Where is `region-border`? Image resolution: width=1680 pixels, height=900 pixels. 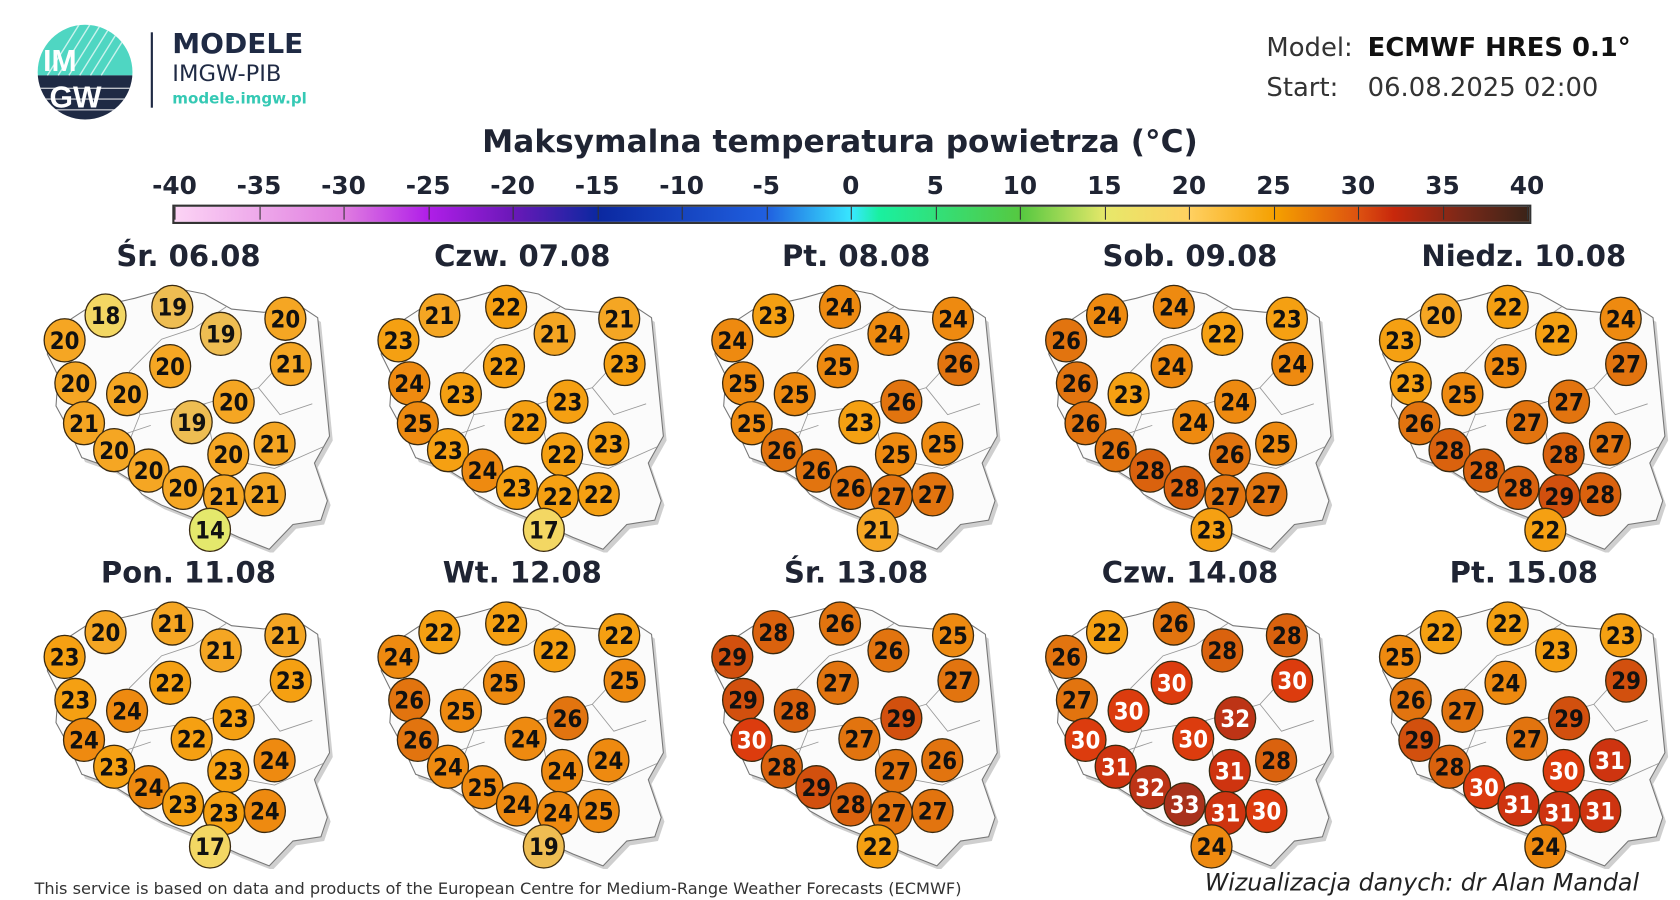 region-border is located at coordinates (1286, 718).